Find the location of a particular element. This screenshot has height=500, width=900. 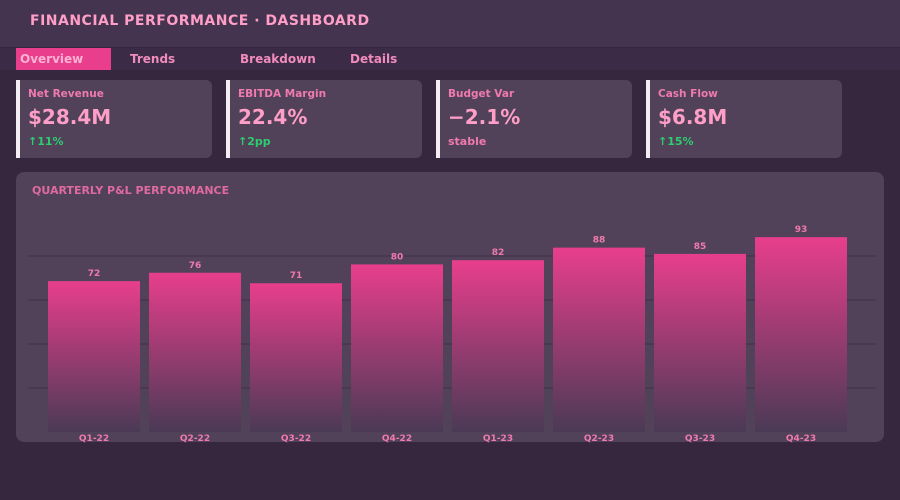

kpi-delta: ↑15% is located at coordinates (676, 141).